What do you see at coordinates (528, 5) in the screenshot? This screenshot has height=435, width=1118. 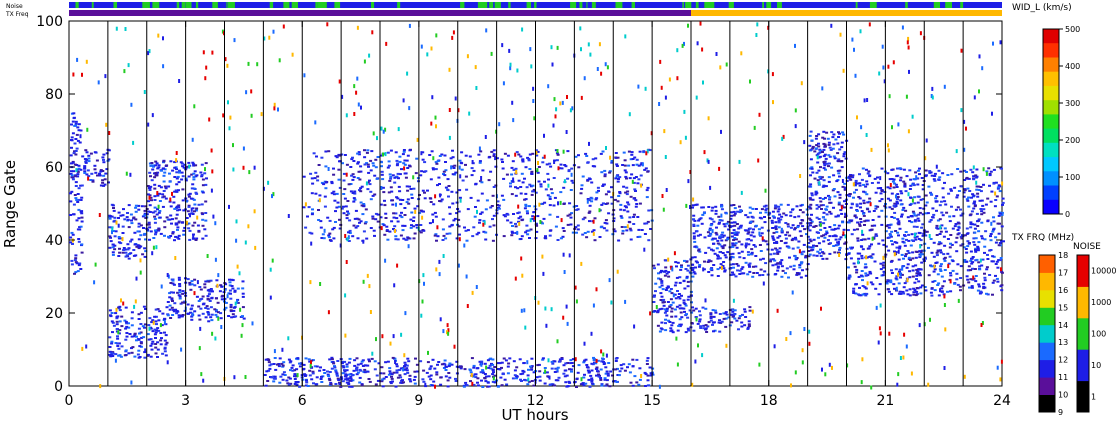 I see `noise-segment` at bounding box center [528, 5].